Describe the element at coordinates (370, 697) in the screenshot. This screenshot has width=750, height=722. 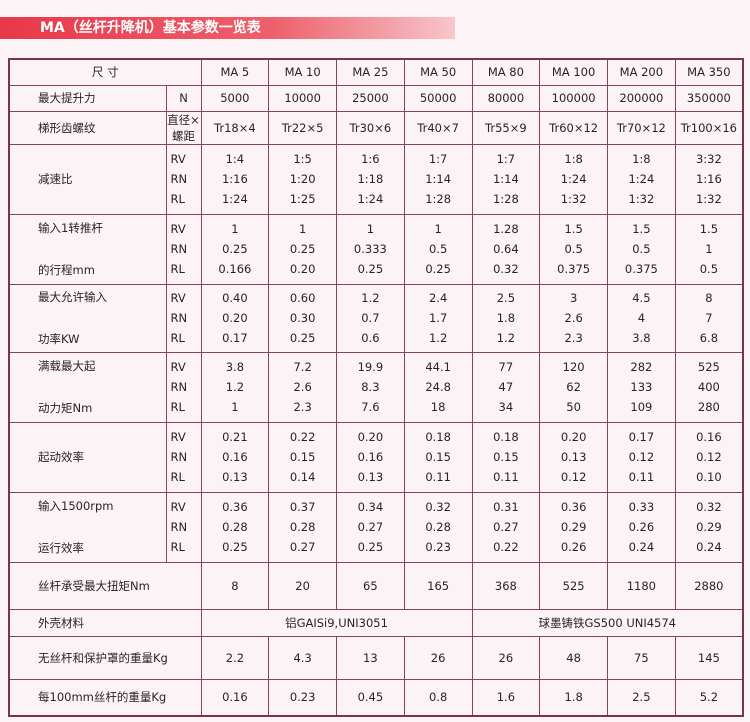
I see `value: 0.45` at that location.